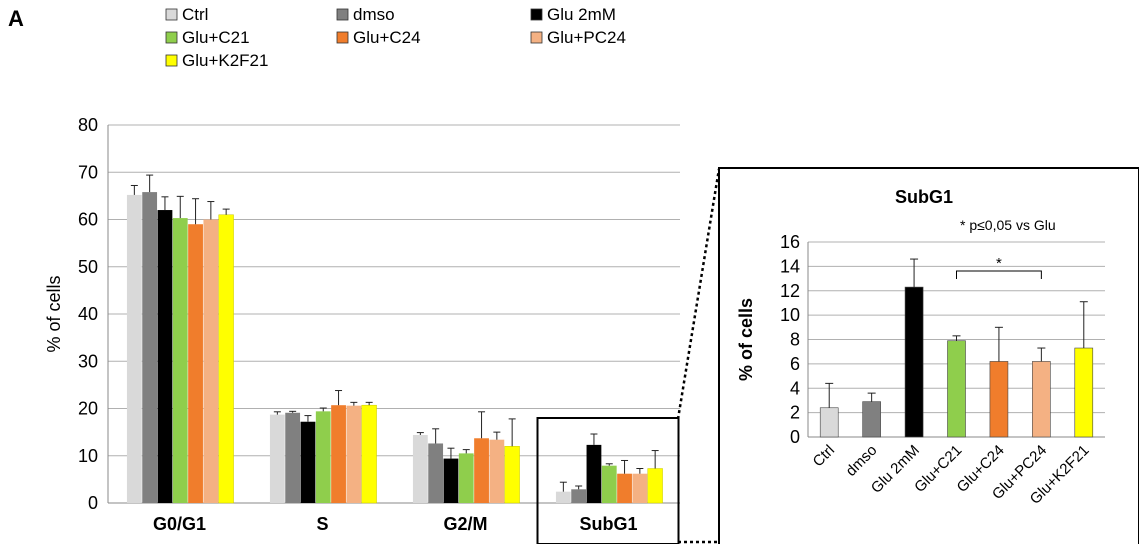  Describe the element at coordinates (579, 496) in the screenshot. I see `bar-subg1-dmso` at that location.